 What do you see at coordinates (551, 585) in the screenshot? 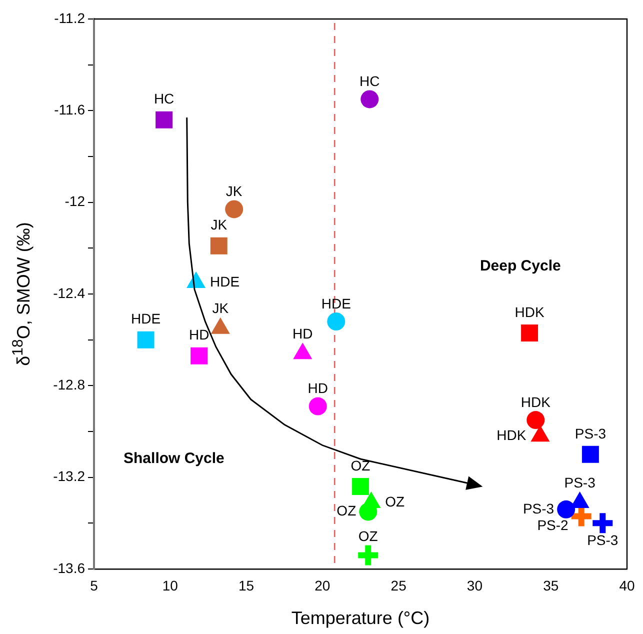
I see `x-tick-label: 35` at bounding box center [551, 585].